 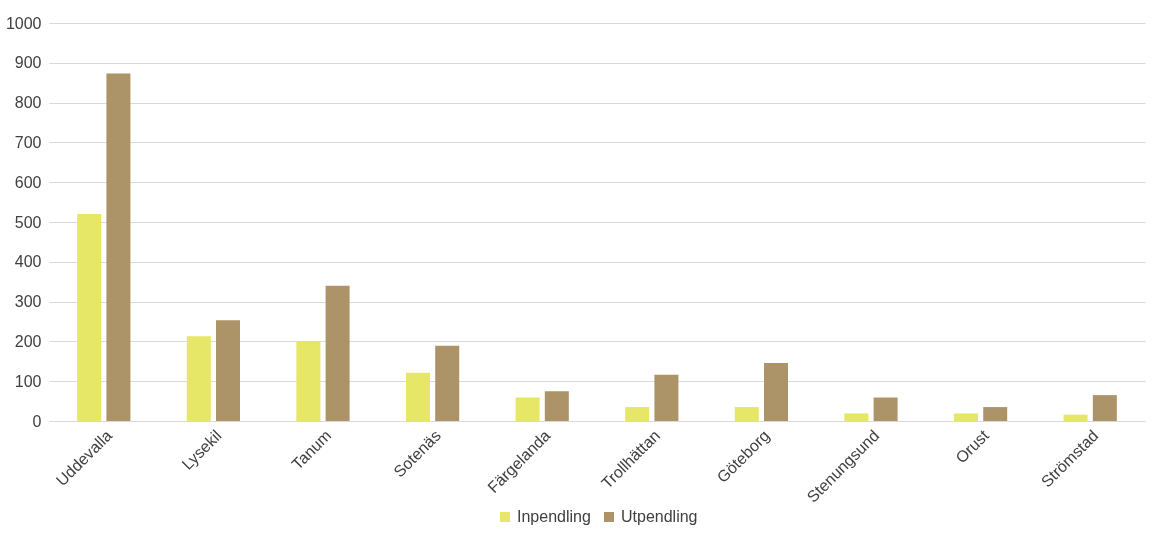 I want to click on y-tick-label: 800, so click(x=28, y=103).